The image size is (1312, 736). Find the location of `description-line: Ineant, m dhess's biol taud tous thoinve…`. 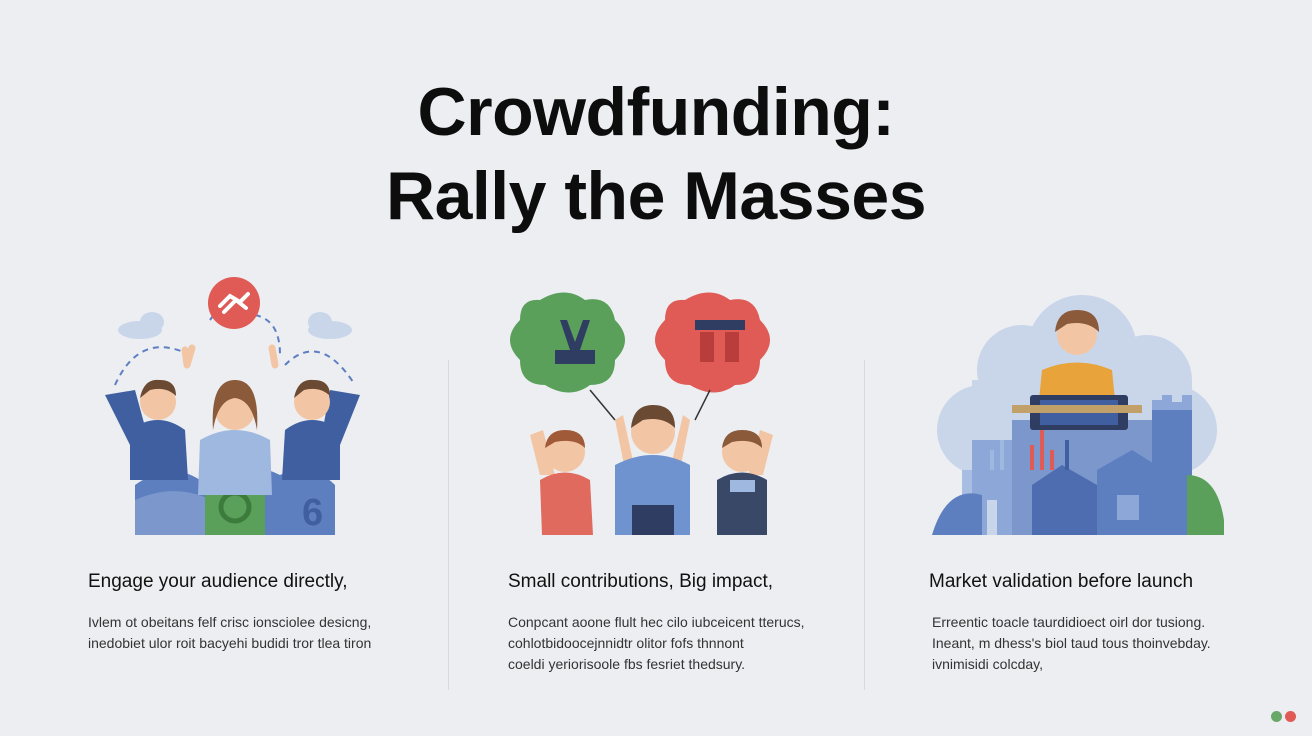

description-line: Ineant, m dhess's biol taud tous thoinve… is located at coordinates (1071, 643).